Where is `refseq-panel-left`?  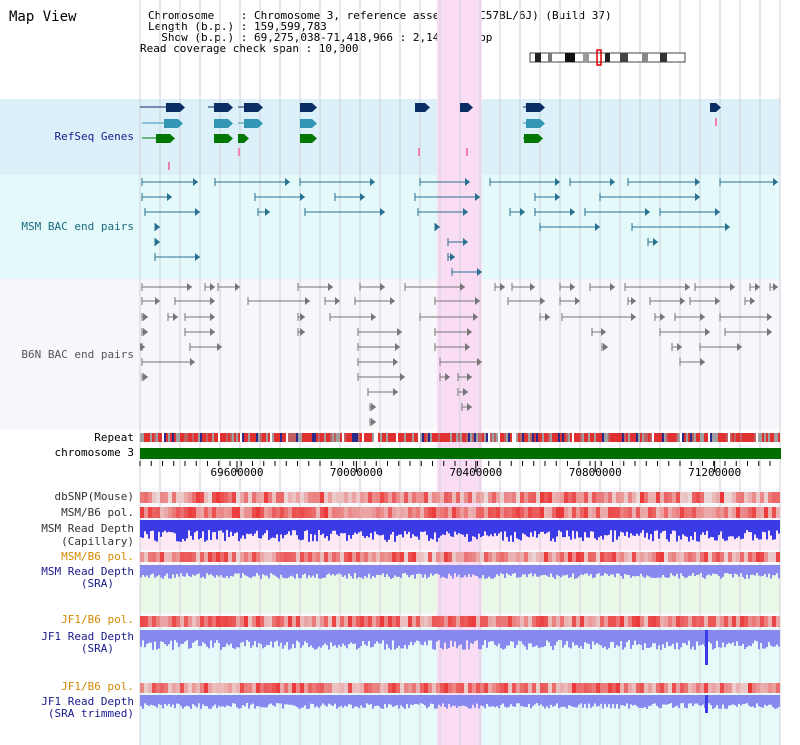 refseq-panel-left is located at coordinates (70, 137).